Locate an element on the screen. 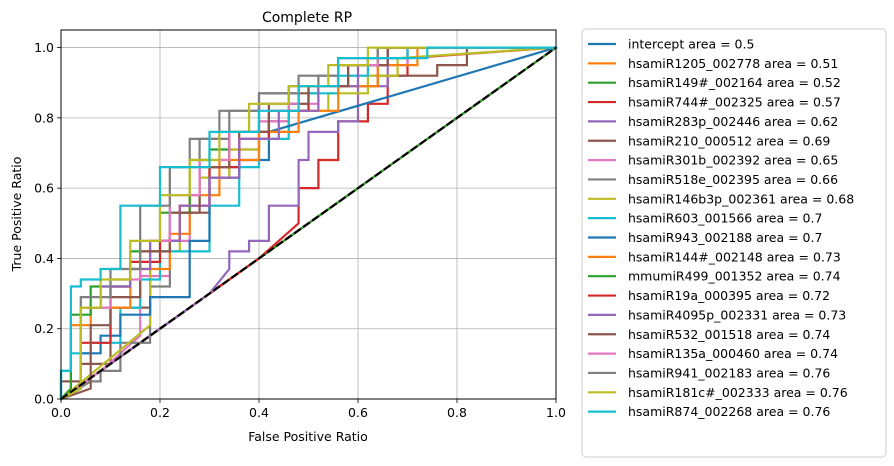 This screenshot has height=466, width=894. y-axis-ticks: 0.0 0.2 0.4 0.6 0.8 1.0 is located at coordinates (47, 223).